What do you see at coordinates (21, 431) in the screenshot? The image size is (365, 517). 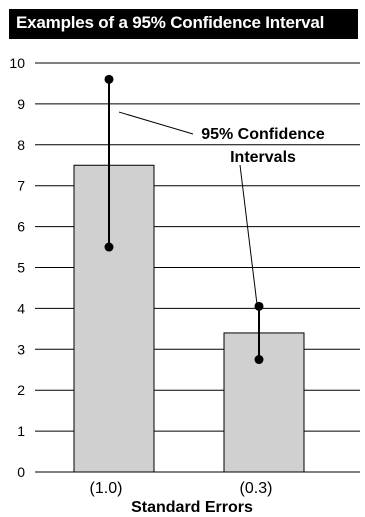 I see `y-tick-label: 1` at bounding box center [21, 431].